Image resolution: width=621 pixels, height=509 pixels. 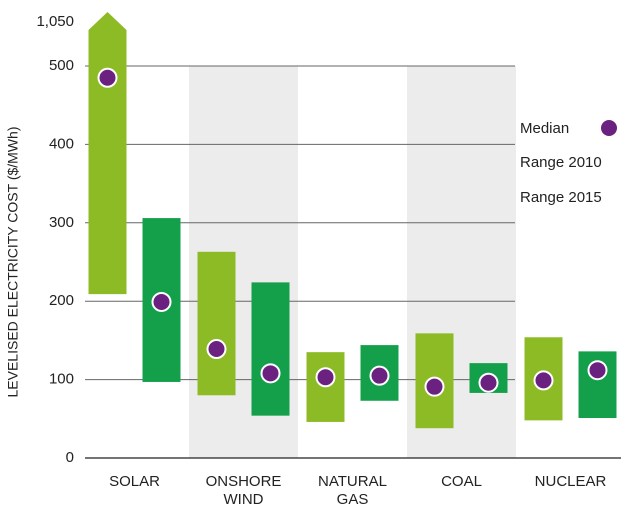 I want to click on y-tick-label: 500, so click(x=61, y=65).